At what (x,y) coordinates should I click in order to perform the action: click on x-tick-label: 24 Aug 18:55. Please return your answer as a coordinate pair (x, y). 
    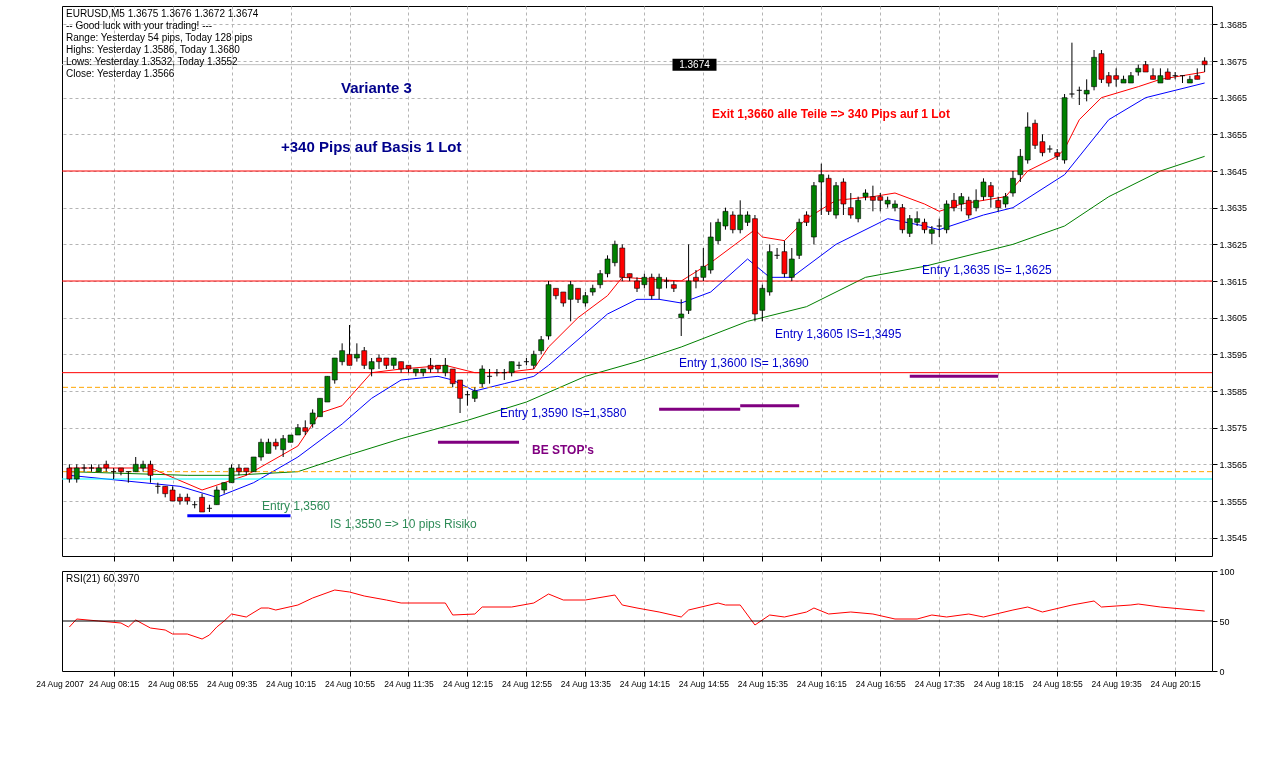
    Looking at the image, I should click on (1058, 683).